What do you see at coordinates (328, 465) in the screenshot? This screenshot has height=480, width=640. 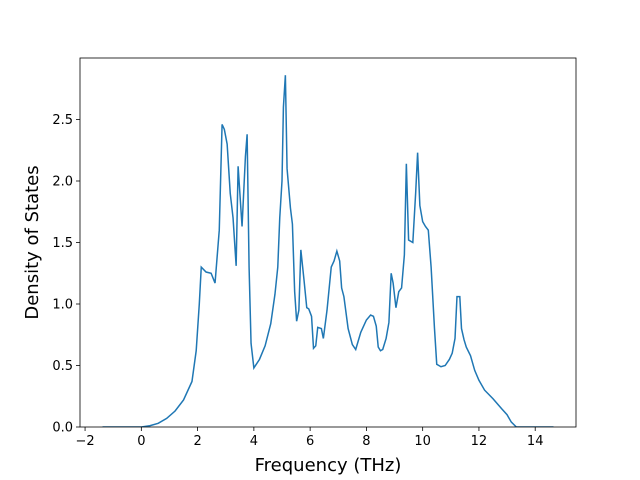 I see `x-axis-label: Frequency (THz)` at bounding box center [328, 465].